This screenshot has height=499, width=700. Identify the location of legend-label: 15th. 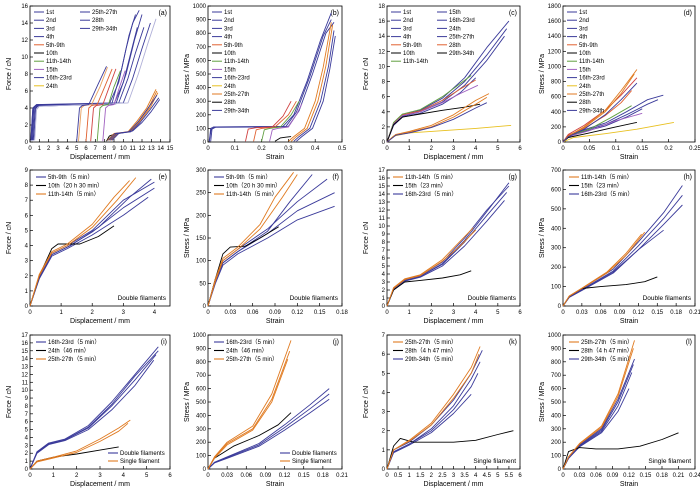
(455, 13).